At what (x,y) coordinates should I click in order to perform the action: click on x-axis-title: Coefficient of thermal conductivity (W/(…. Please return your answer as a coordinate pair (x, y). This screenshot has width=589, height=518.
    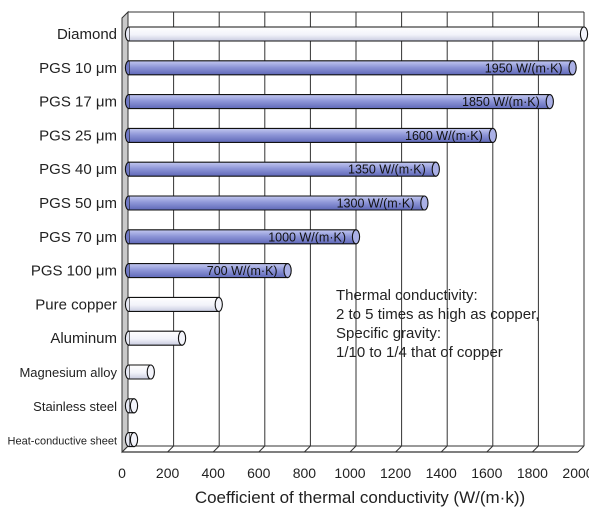
    Looking at the image, I should click on (360, 497).